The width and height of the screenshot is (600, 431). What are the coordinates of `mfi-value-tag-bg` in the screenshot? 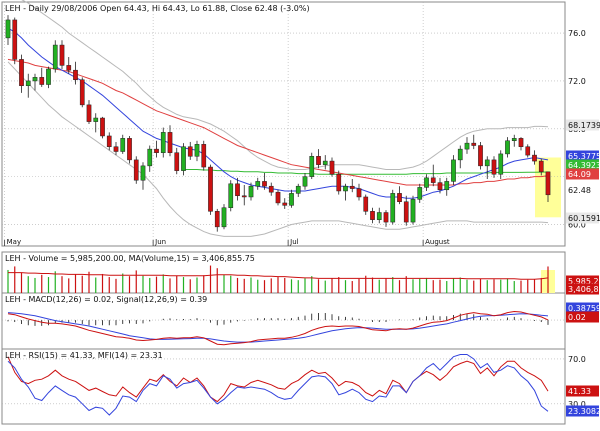 It's located at (582, 411).